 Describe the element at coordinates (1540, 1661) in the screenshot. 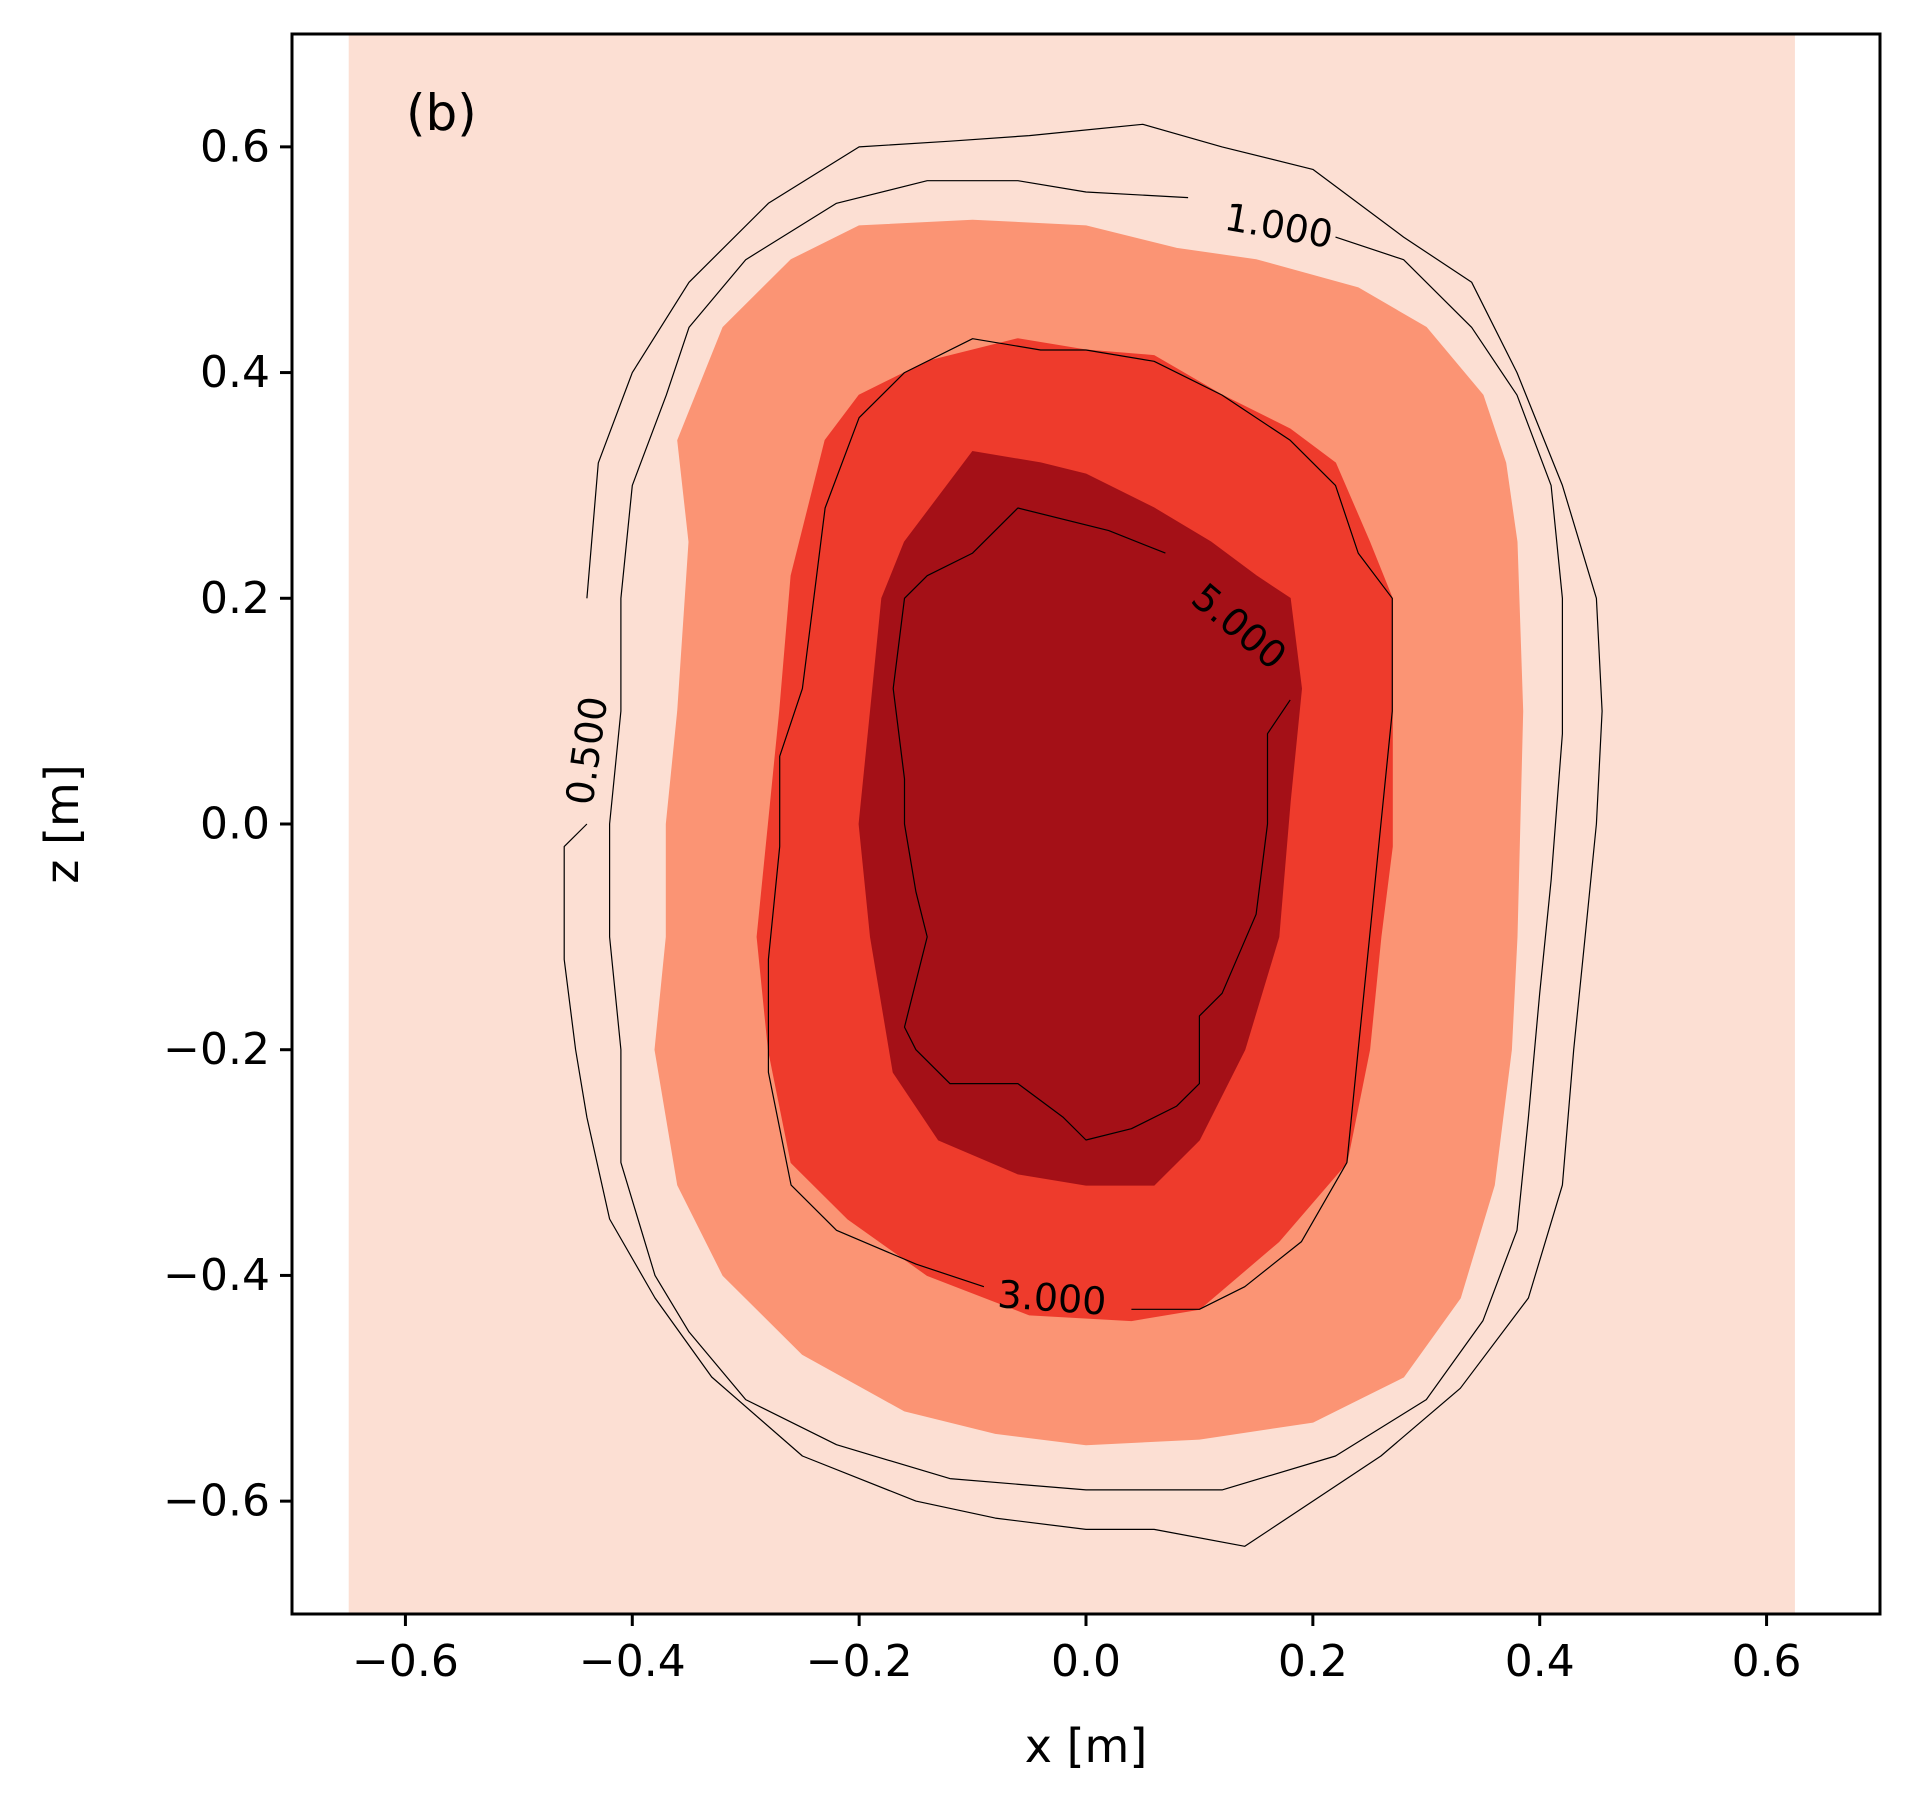

I see `x-tick-label: 0.4` at that location.